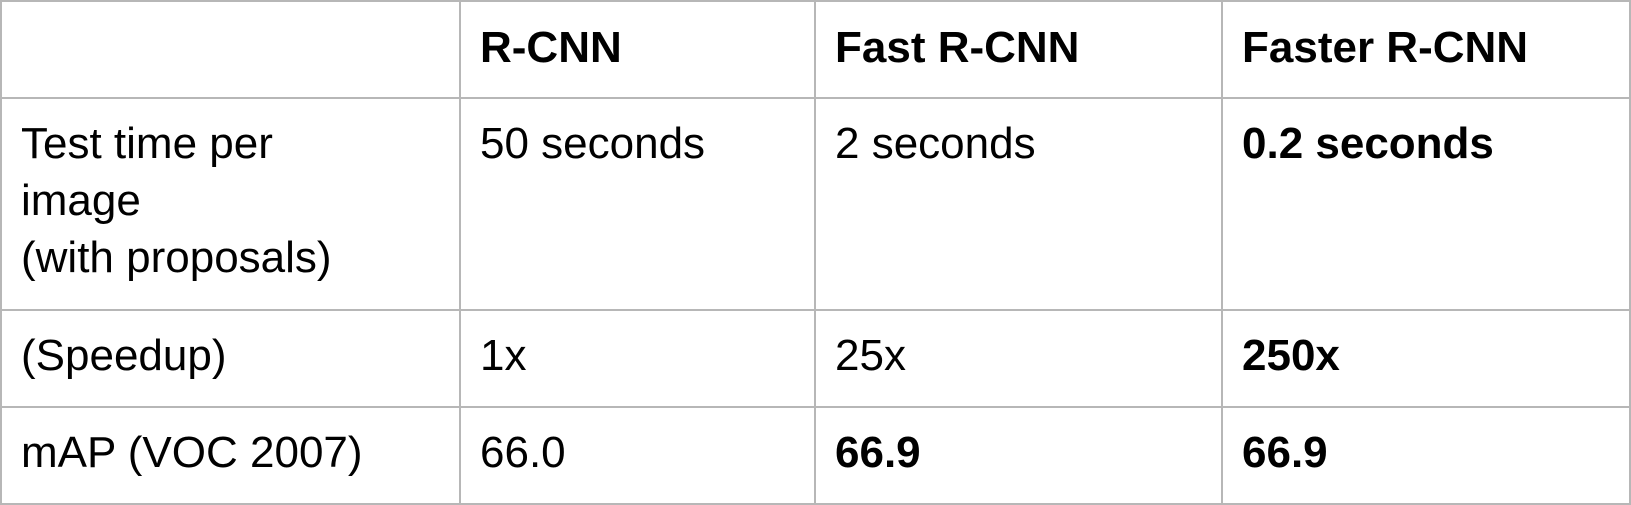 This screenshot has height=505, width=1631. What do you see at coordinates (637, 358) in the screenshot?
I see `cell-speedup-rcnn: 1x` at bounding box center [637, 358].